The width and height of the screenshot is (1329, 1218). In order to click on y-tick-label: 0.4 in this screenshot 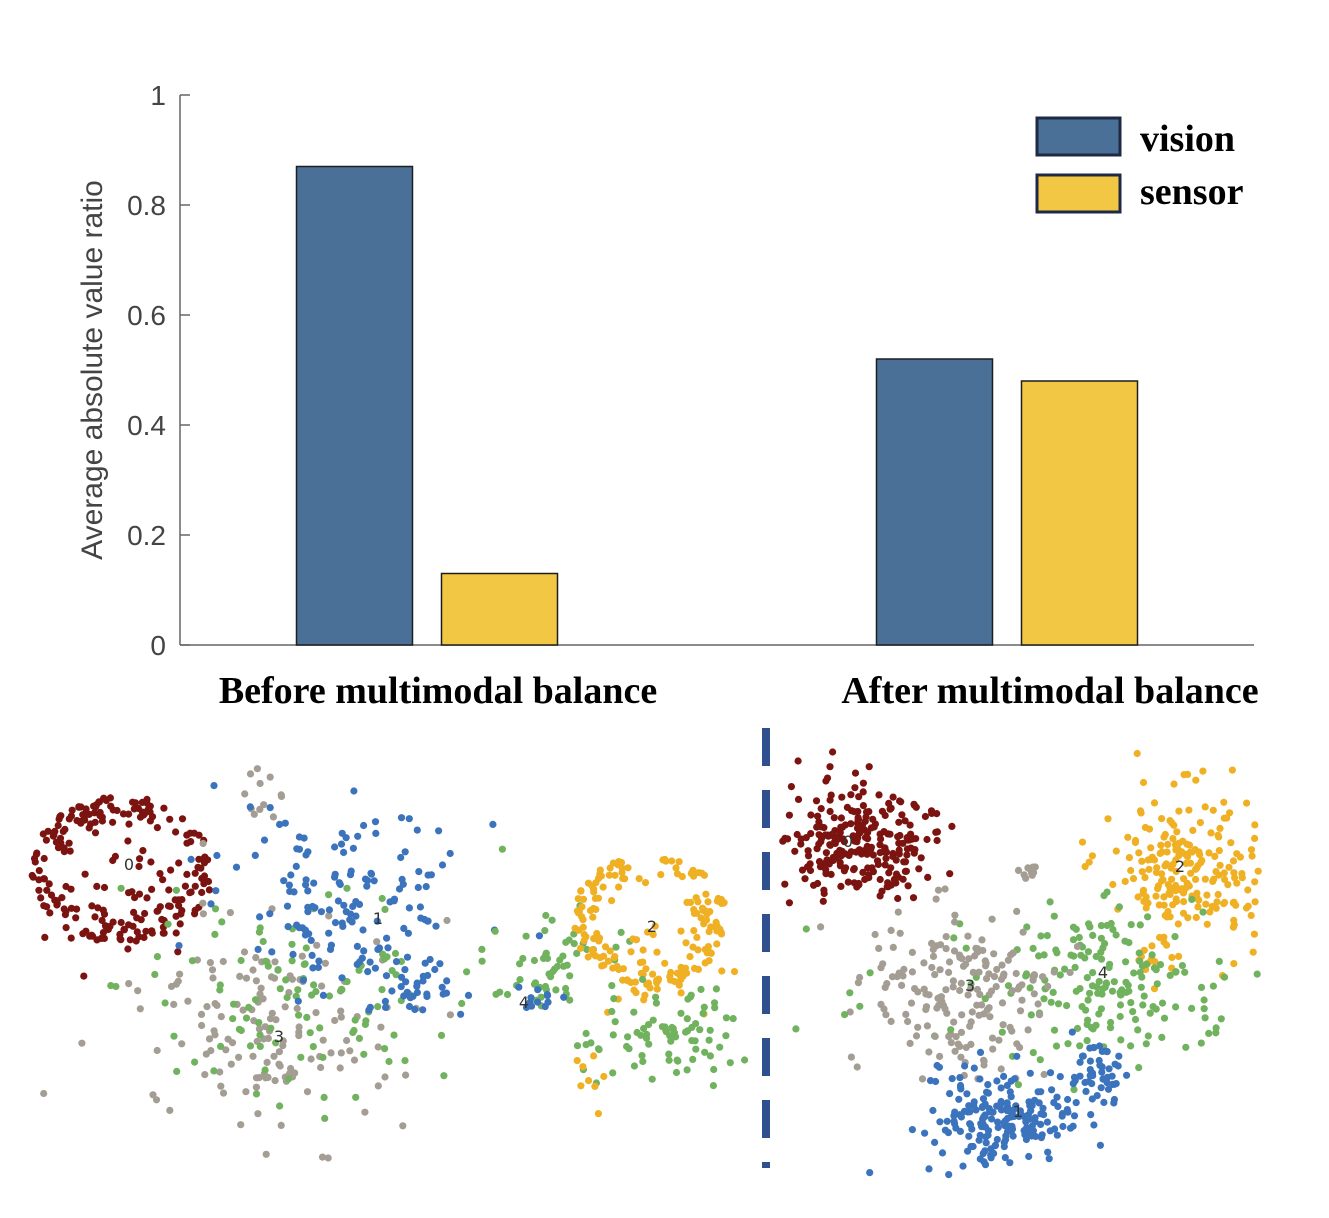, I will do `click(146, 425)`.